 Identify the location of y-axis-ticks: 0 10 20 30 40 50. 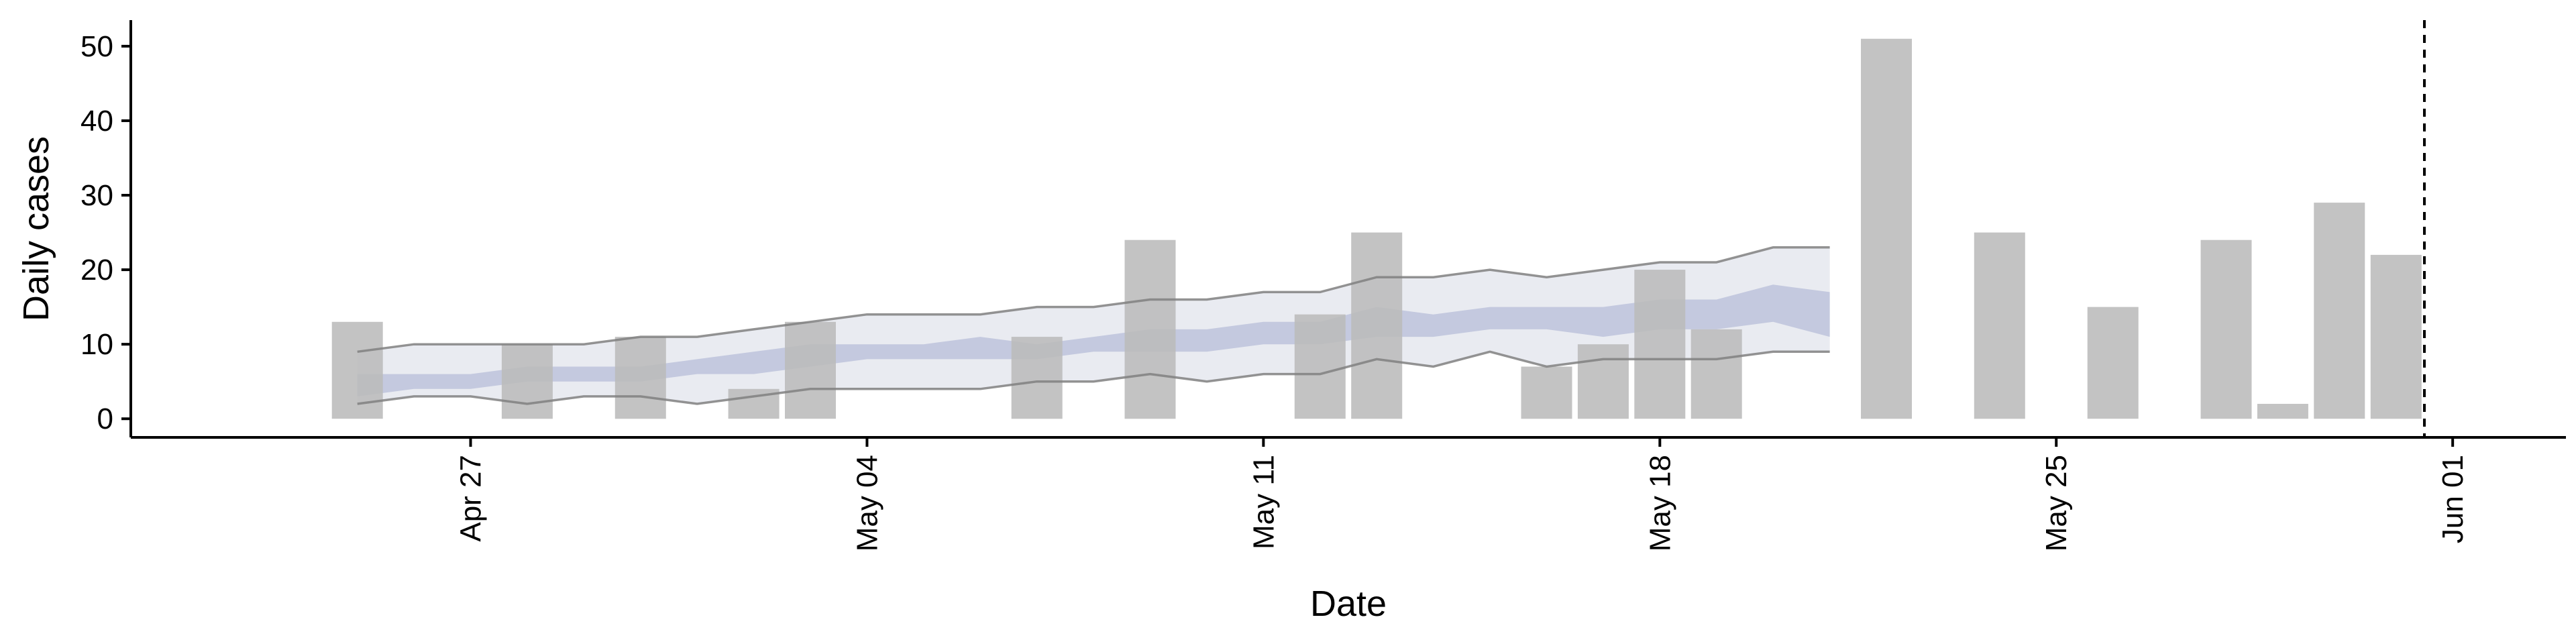
(105, 232).